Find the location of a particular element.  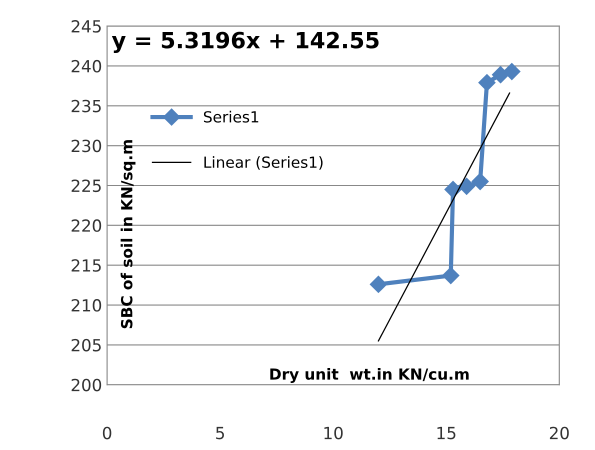

y-tick-label: 200 is located at coordinates (87, 385).